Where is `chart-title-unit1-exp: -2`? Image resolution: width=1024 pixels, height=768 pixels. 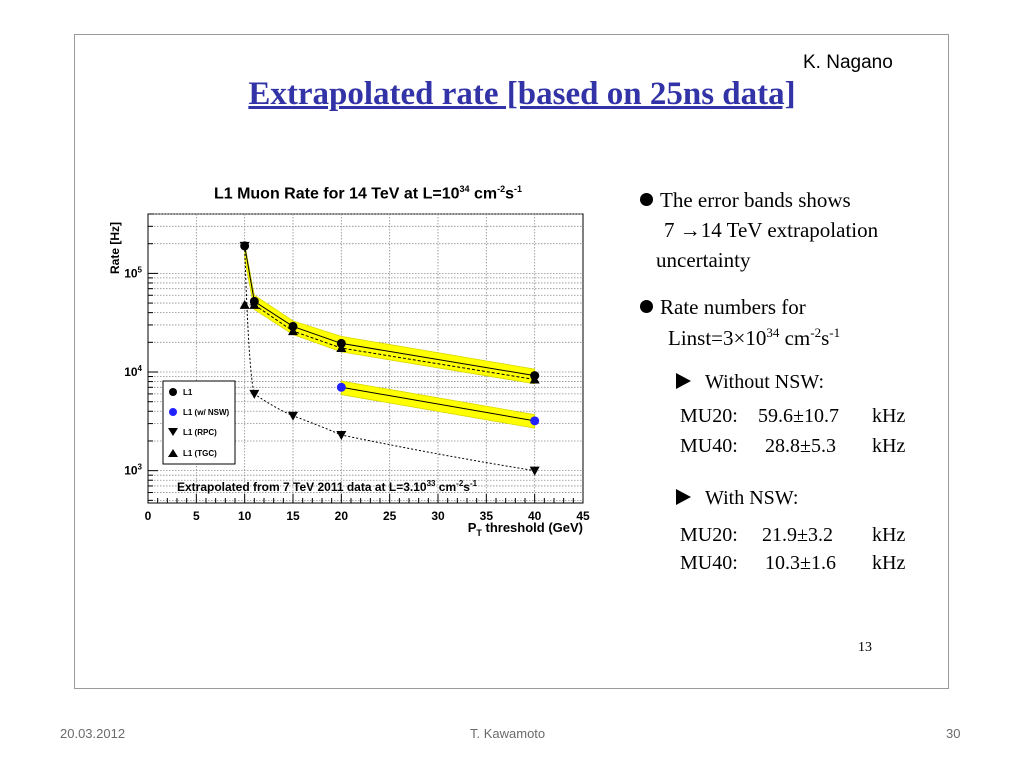
chart-title-unit1-exp: -2 is located at coordinates (501, 189).